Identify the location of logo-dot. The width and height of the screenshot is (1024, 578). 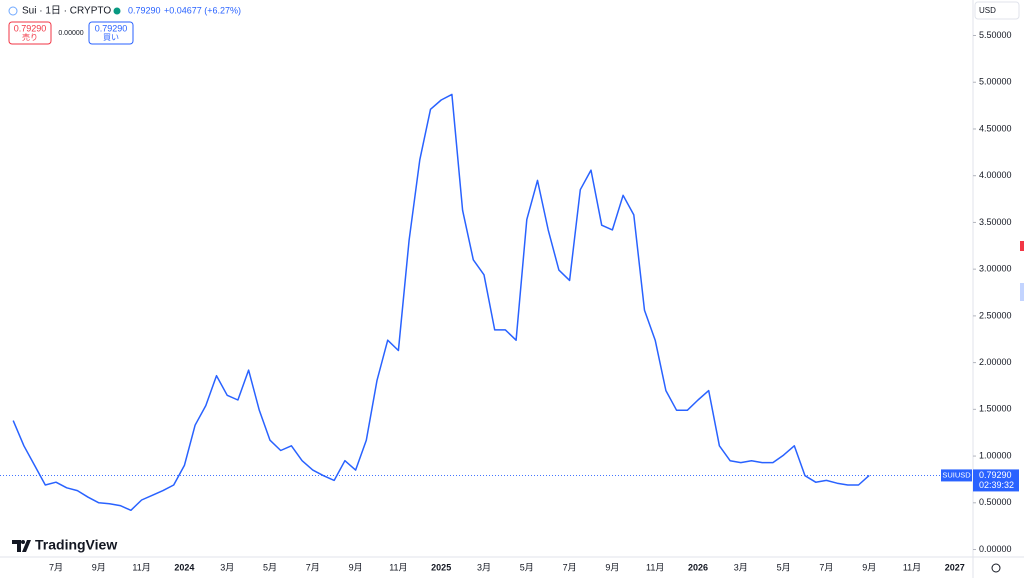
(23, 542).